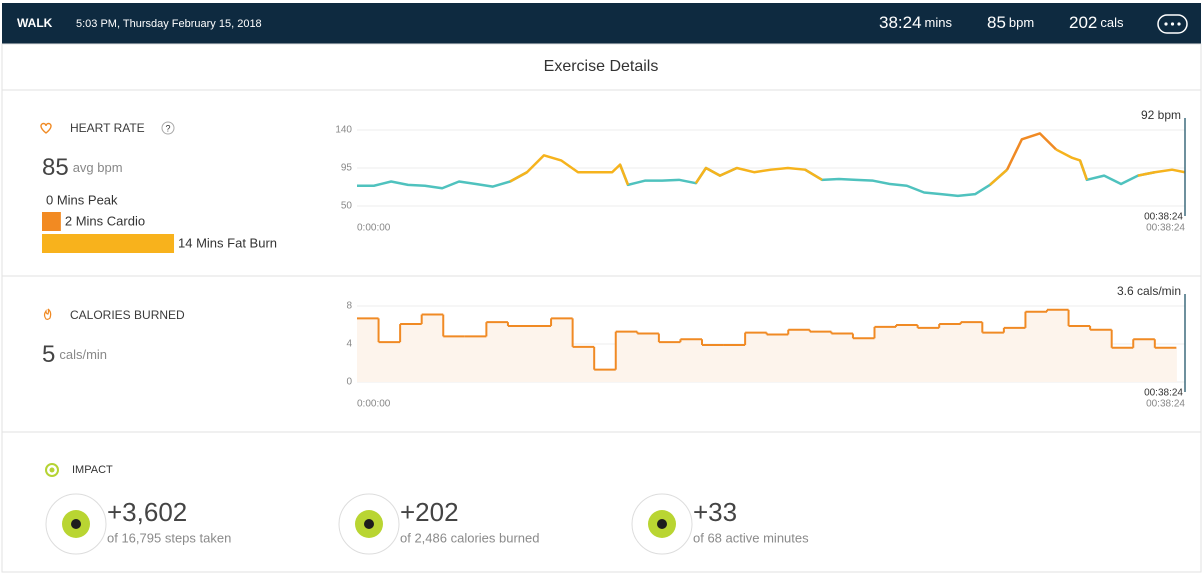 The height and width of the screenshot is (574, 1203). What do you see at coordinates (35, 23) in the screenshot?
I see `activity: WALK` at bounding box center [35, 23].